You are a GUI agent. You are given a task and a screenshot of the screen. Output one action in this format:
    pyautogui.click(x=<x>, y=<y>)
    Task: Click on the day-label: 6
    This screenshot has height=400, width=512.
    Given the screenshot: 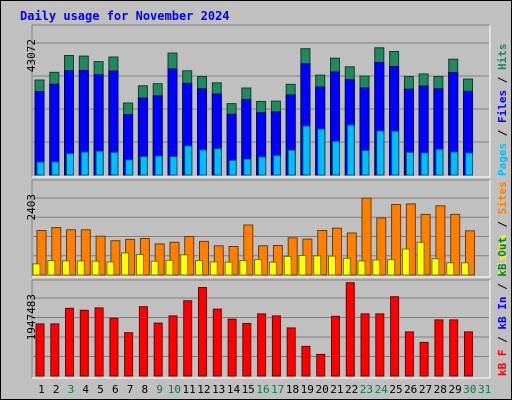 What is the action you would take?
    pyautogui.click(x=115, y=389)
    